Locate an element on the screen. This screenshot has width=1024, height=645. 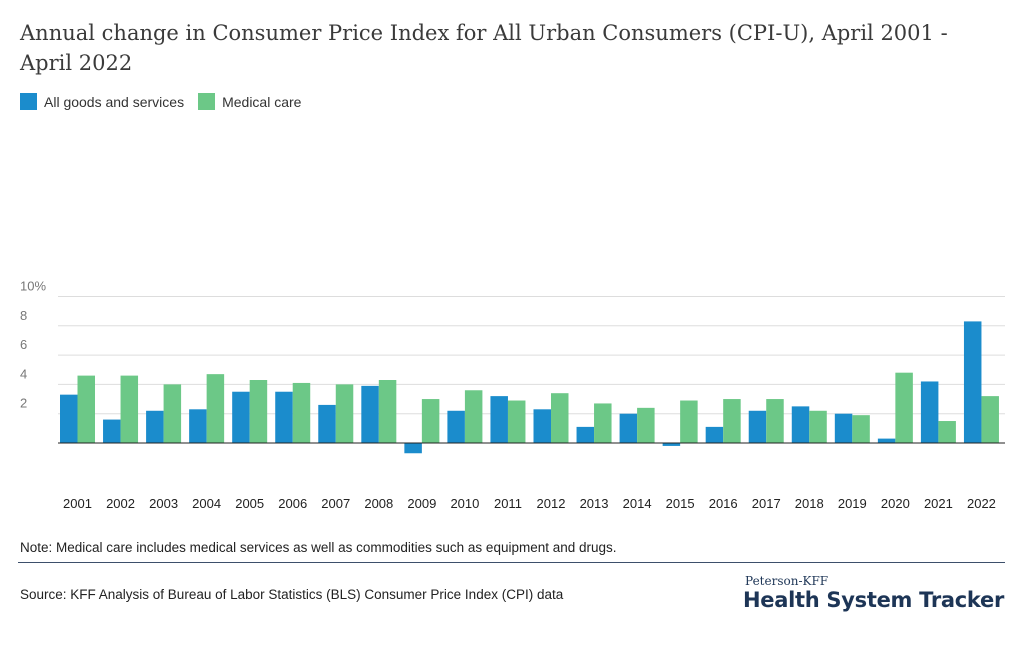
x-tick-label-2004: 2004 is located at coordinates (206, 503).